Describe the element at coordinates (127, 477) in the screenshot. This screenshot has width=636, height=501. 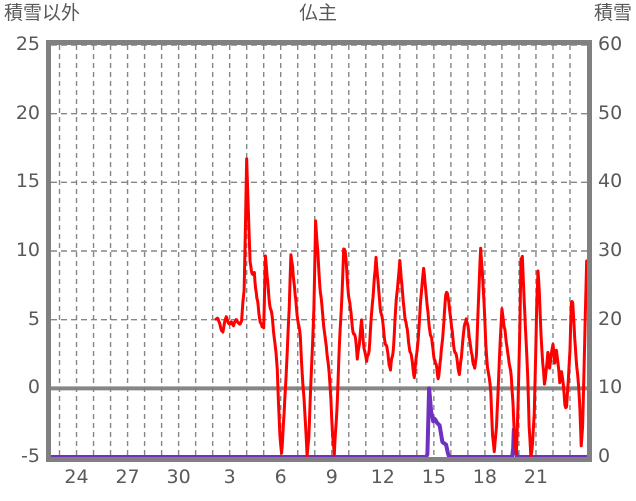
I see `x-axis-tick: 27` at that location.